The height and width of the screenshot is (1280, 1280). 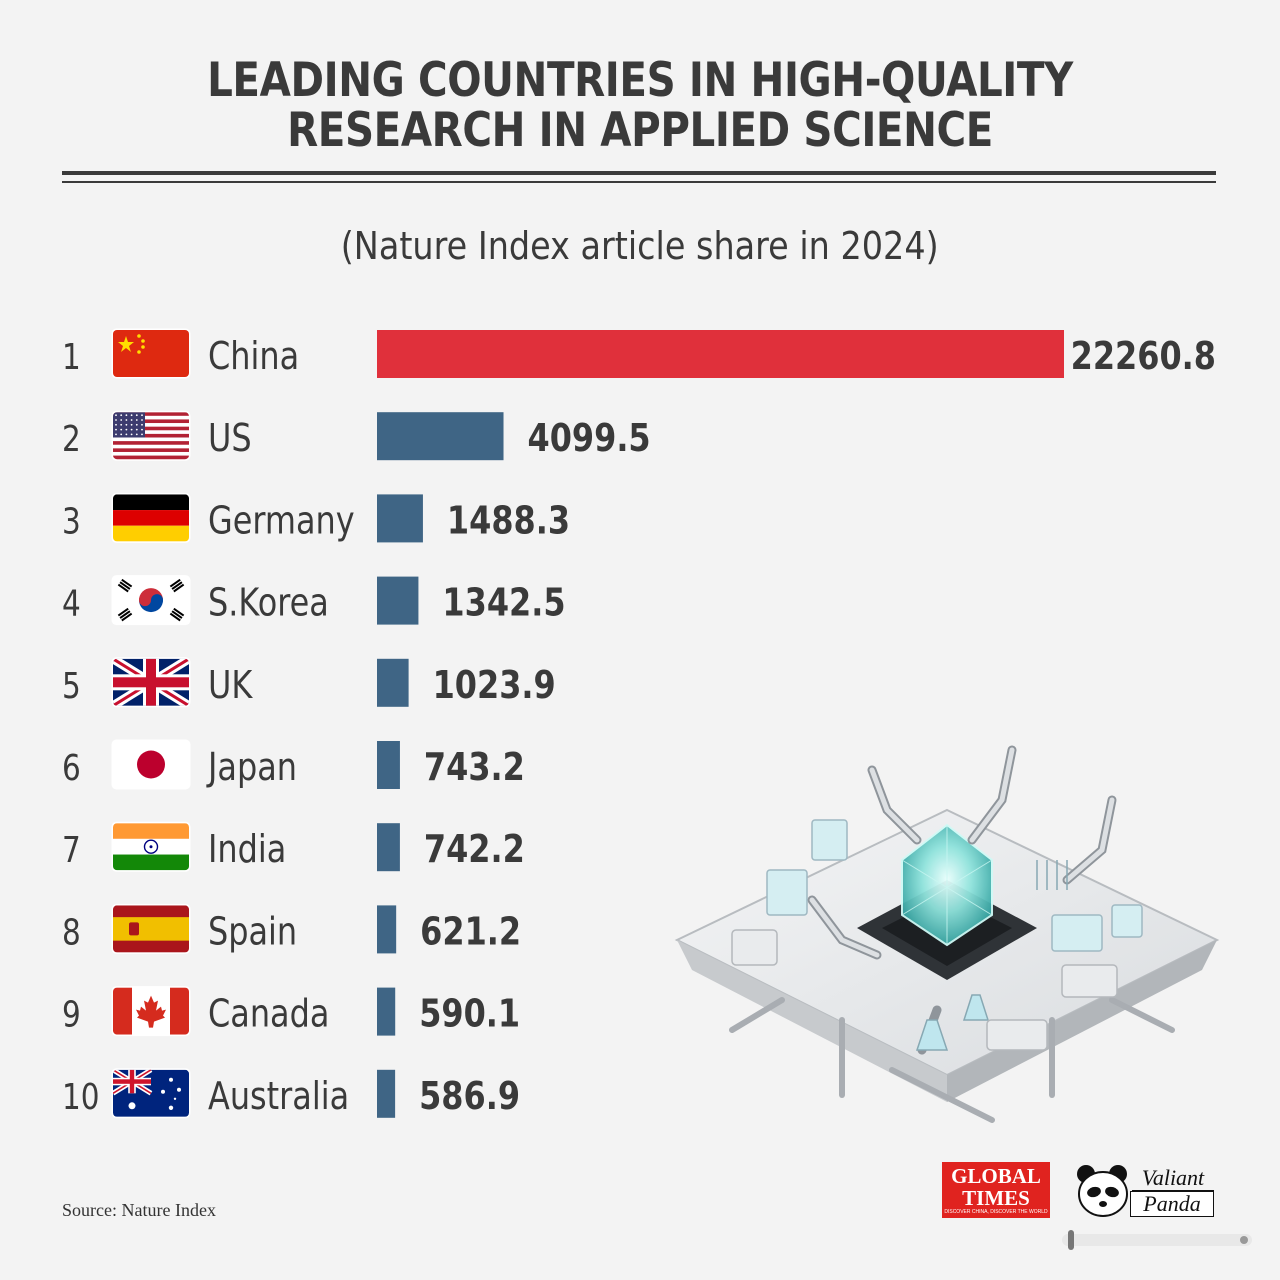 What do you see at coordinates (151, 600) in the screenshot?
I see `south-korea-flag-icon` at bounding box center [151, 600].